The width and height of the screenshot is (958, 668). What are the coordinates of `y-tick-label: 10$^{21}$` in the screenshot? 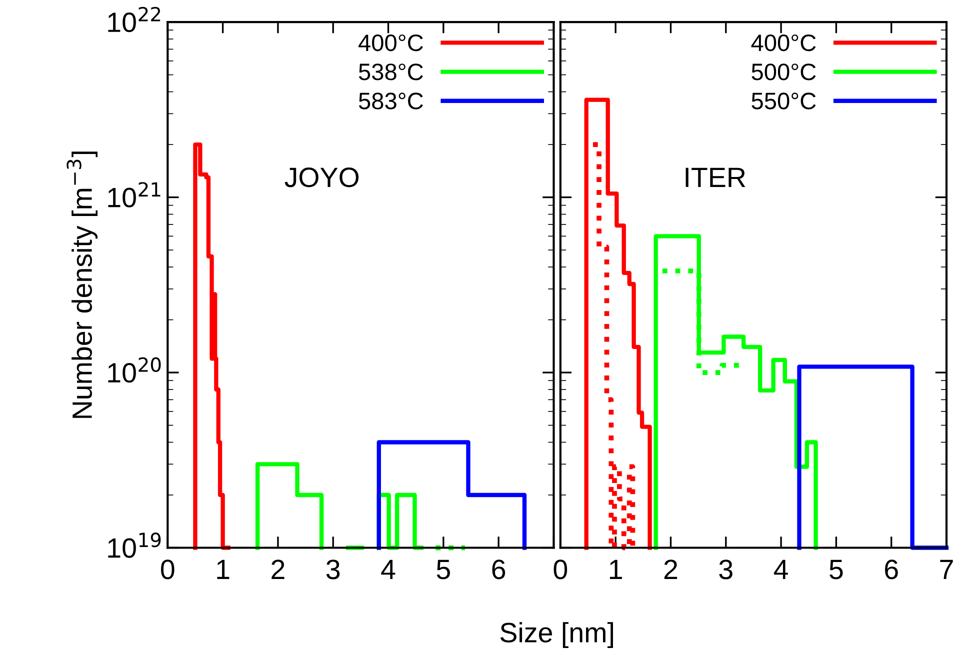 It's located at (134, 195).